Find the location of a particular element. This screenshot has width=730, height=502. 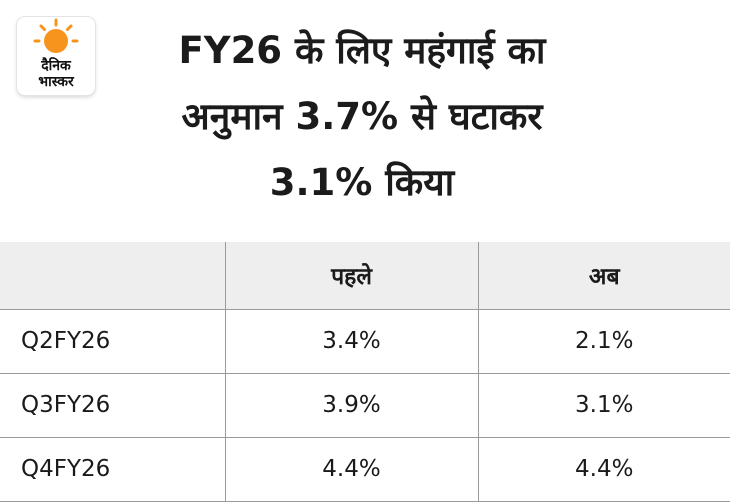

headline-line2: अनुमान 3.7% से घटाकर is located at coordinates (362, 116).